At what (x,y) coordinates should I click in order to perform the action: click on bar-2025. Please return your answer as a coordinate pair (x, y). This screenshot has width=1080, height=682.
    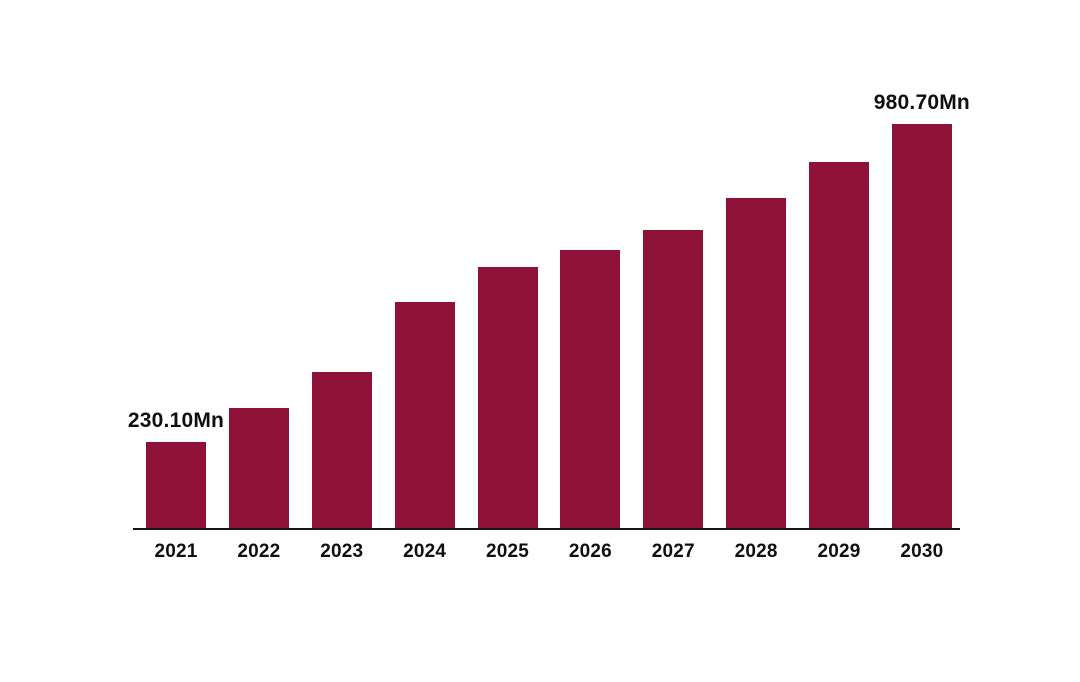
    Looking at the image, I should click on (507, 398).